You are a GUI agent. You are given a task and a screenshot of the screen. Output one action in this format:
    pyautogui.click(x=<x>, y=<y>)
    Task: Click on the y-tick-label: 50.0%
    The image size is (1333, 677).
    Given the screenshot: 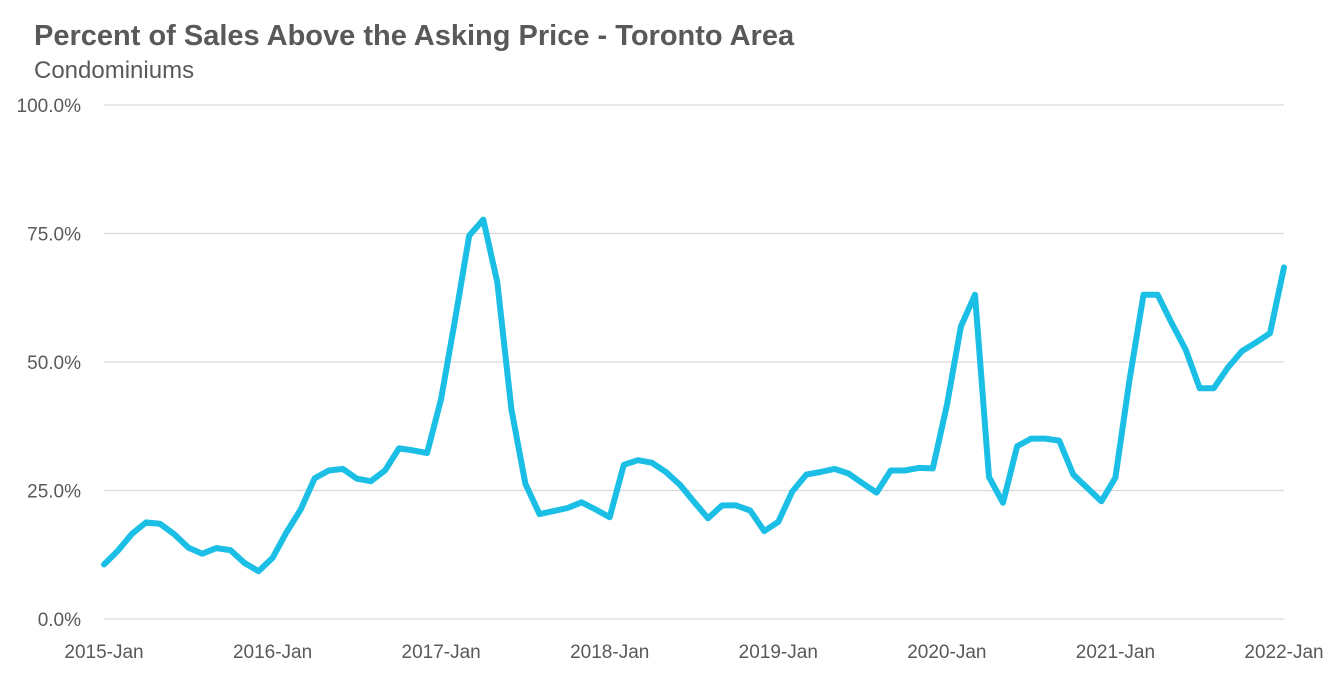 What is the action you would take?
    pyautogui.click(x=54, y=363)
    